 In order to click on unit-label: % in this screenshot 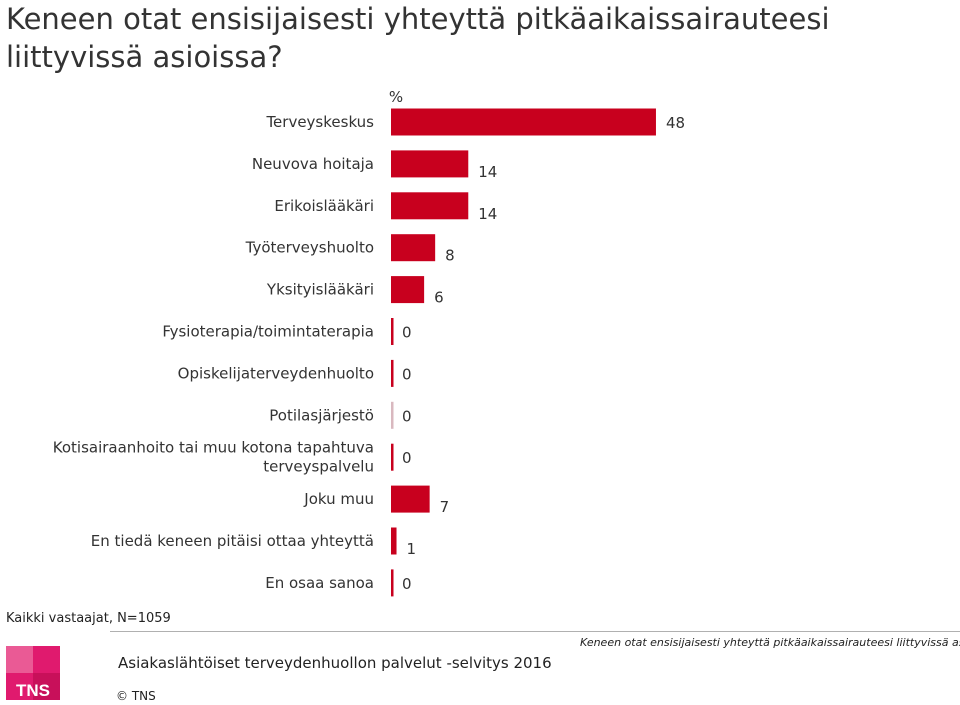, I will do `click(396, 97)`.